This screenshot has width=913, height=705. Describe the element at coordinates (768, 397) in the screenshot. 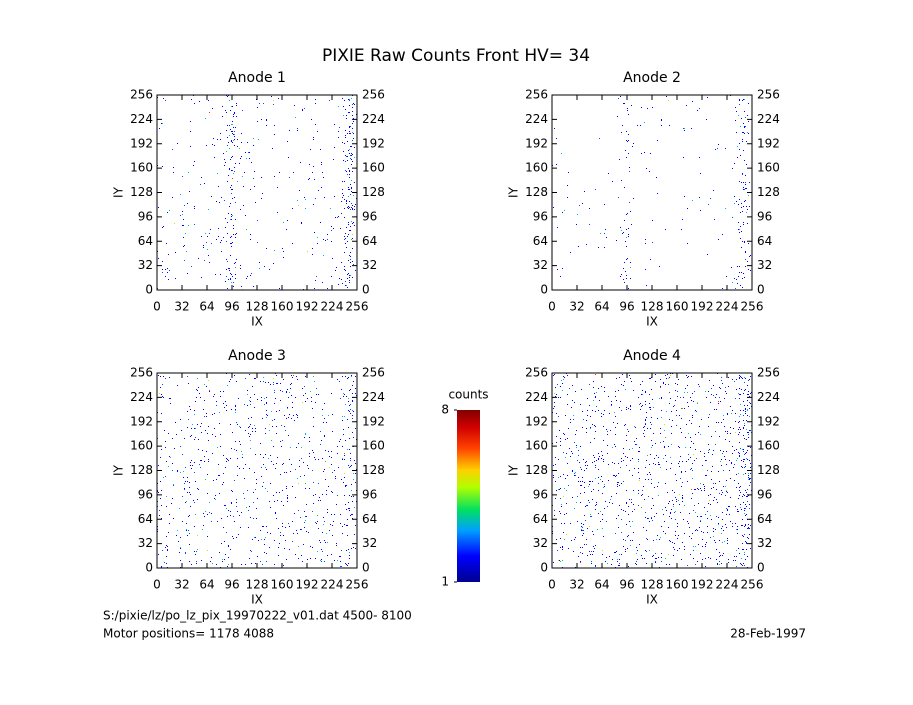

I see `y2-tick-label: 224` at that location.